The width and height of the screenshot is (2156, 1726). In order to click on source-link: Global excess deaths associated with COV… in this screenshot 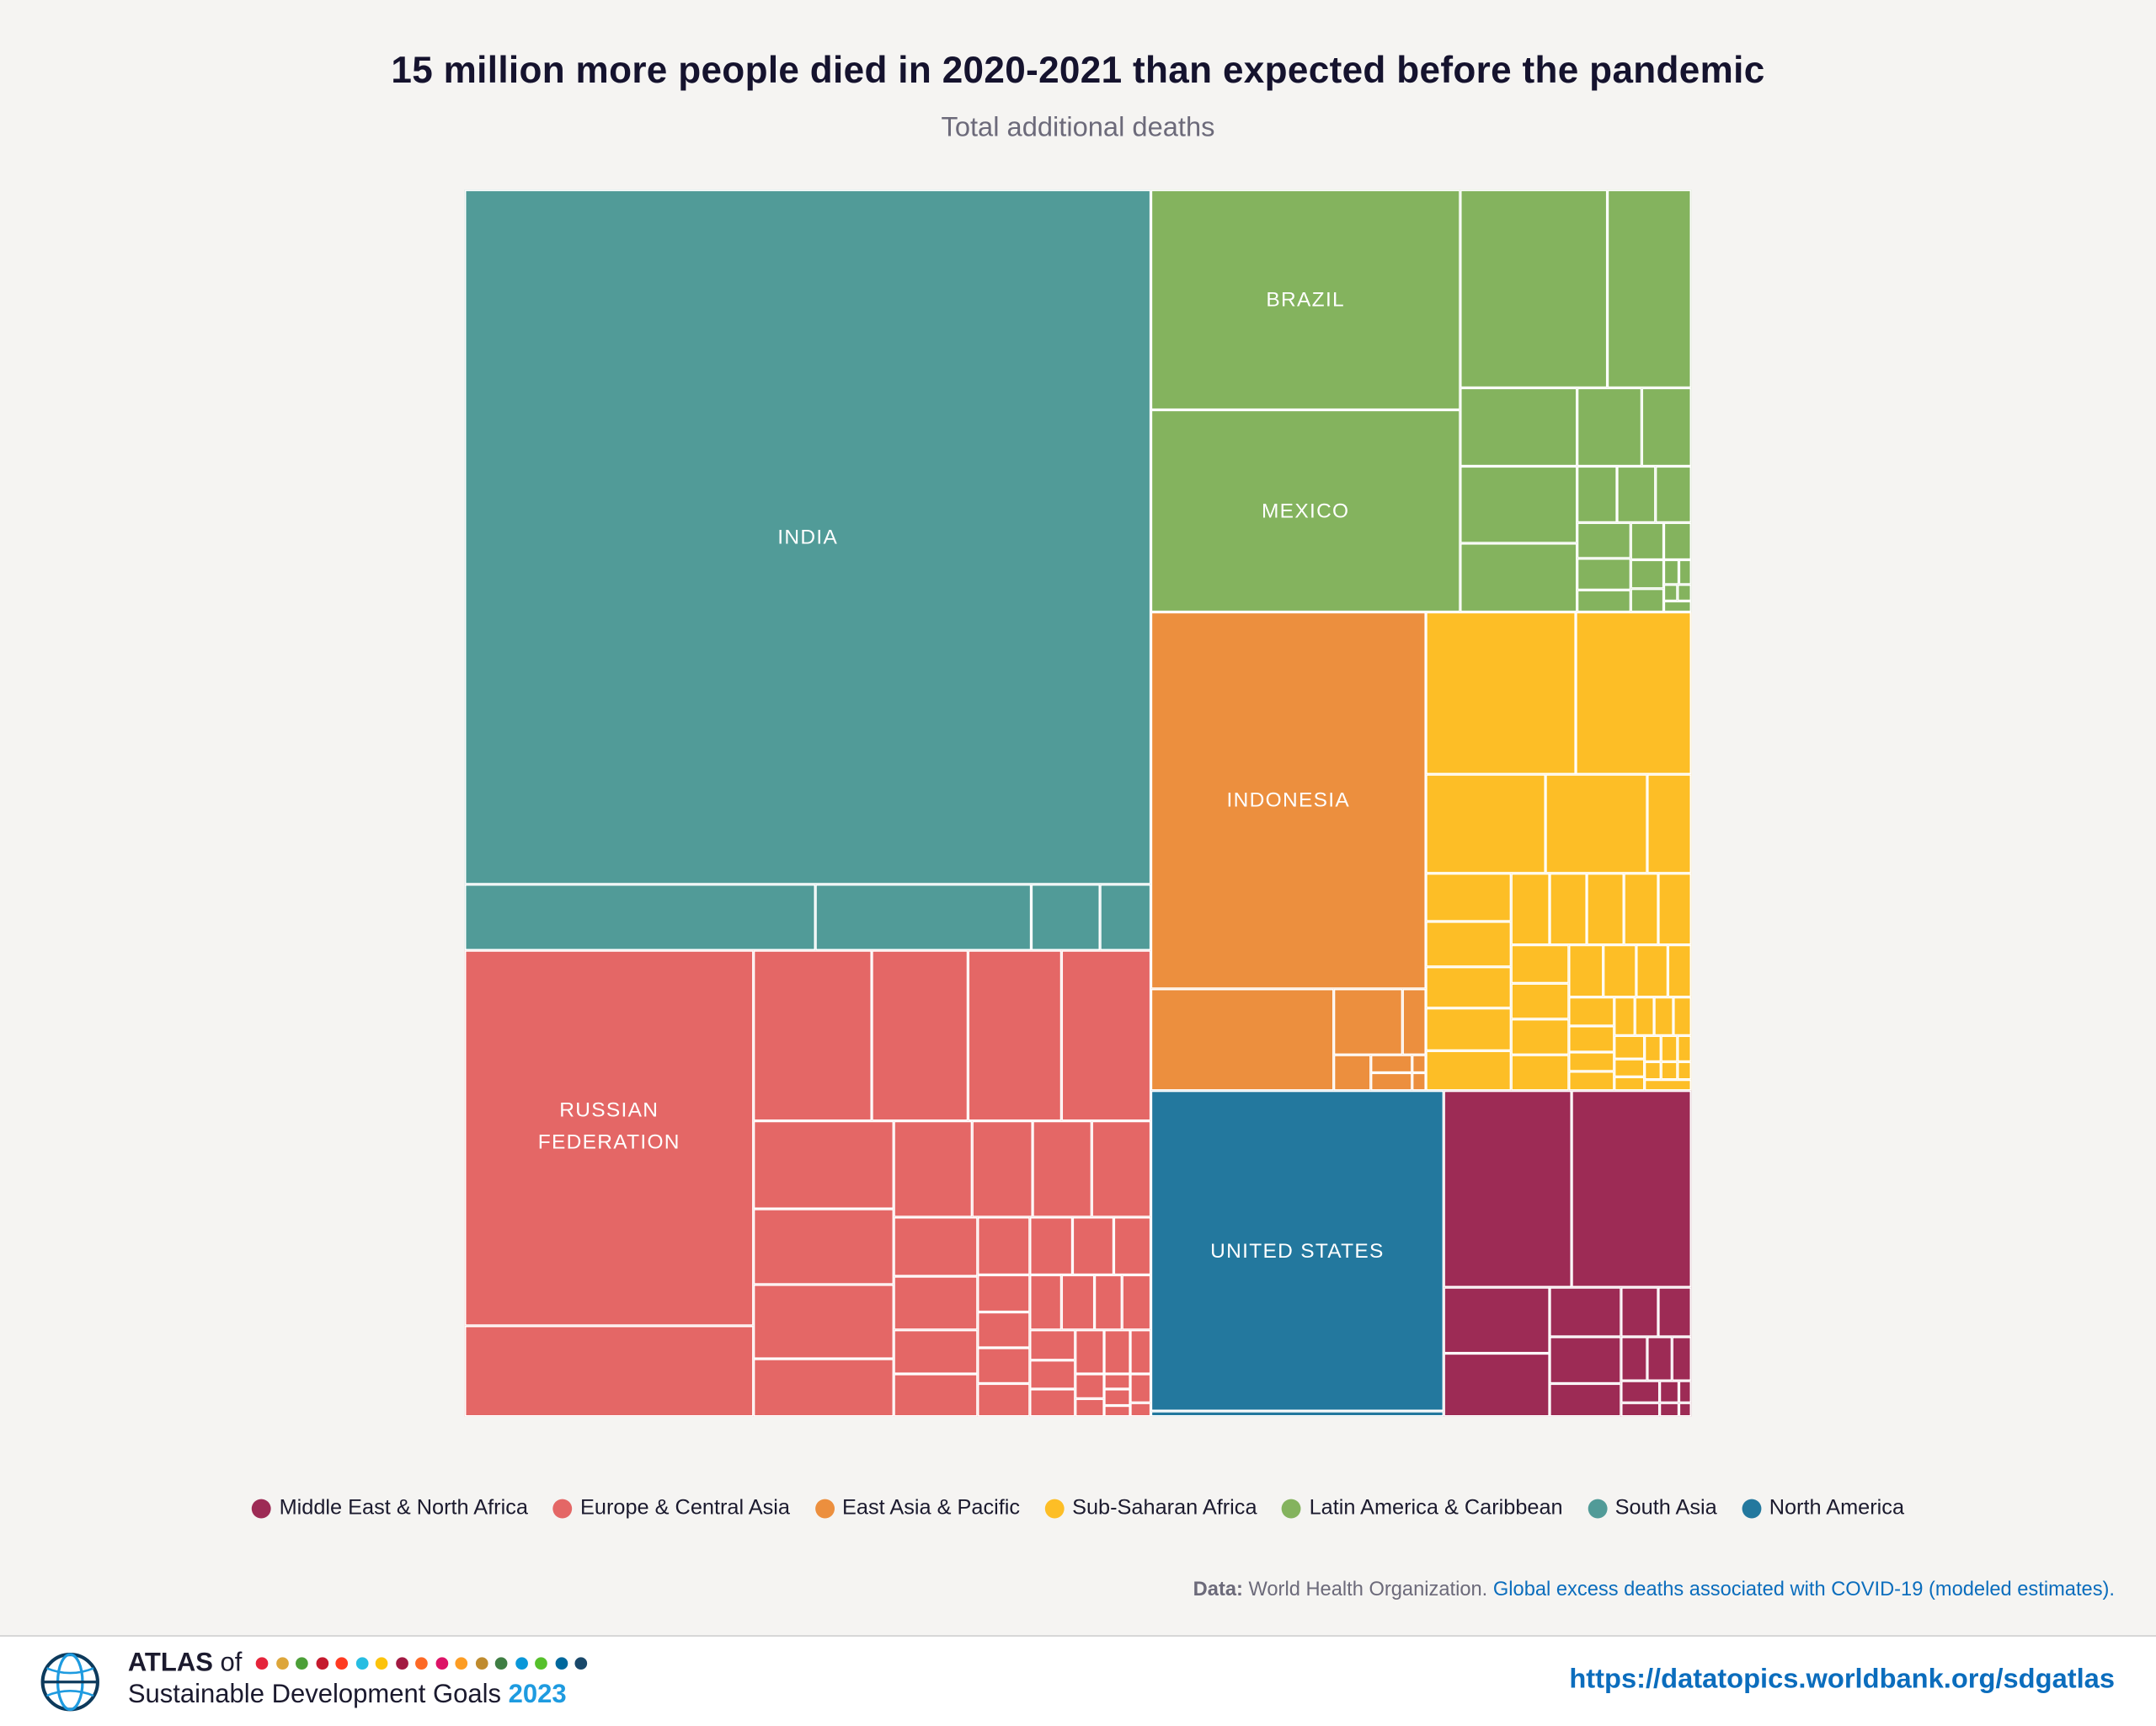, I will do `click(1804, 1590)`.